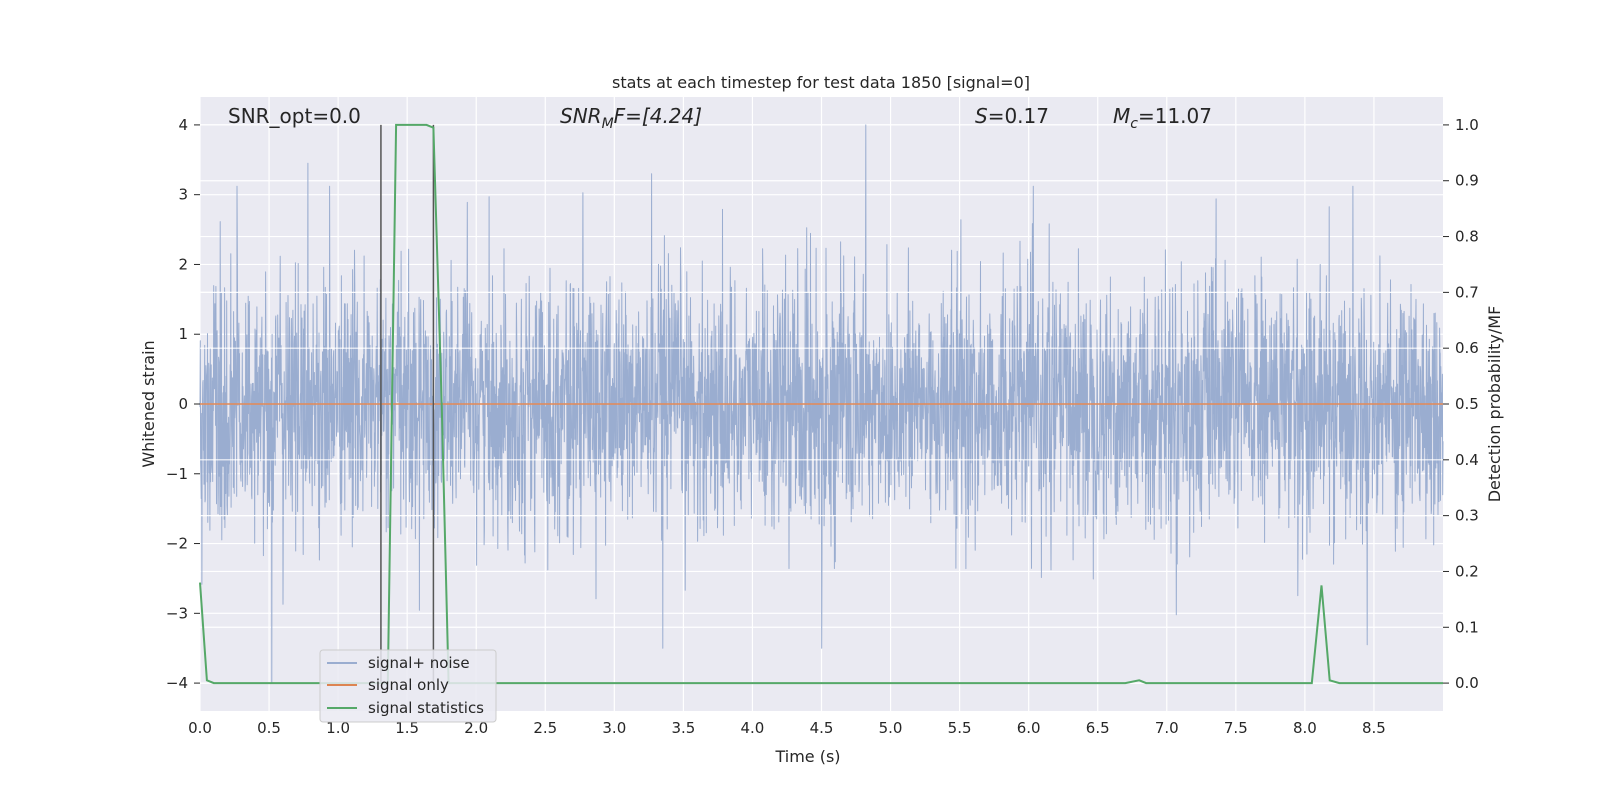  What do you see at coordinates (1467, 571) in the screenshot?
I see `y-right-tick-label: 0.2` at bounding box center [1467, 571].